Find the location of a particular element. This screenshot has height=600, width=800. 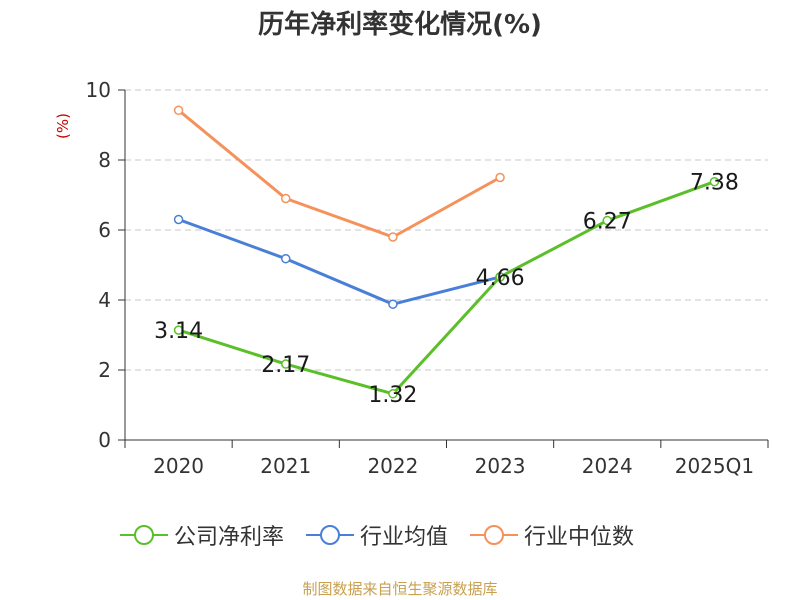

chart-title: 历年净利率变化情况(%) is located at coordinates (400, 25).